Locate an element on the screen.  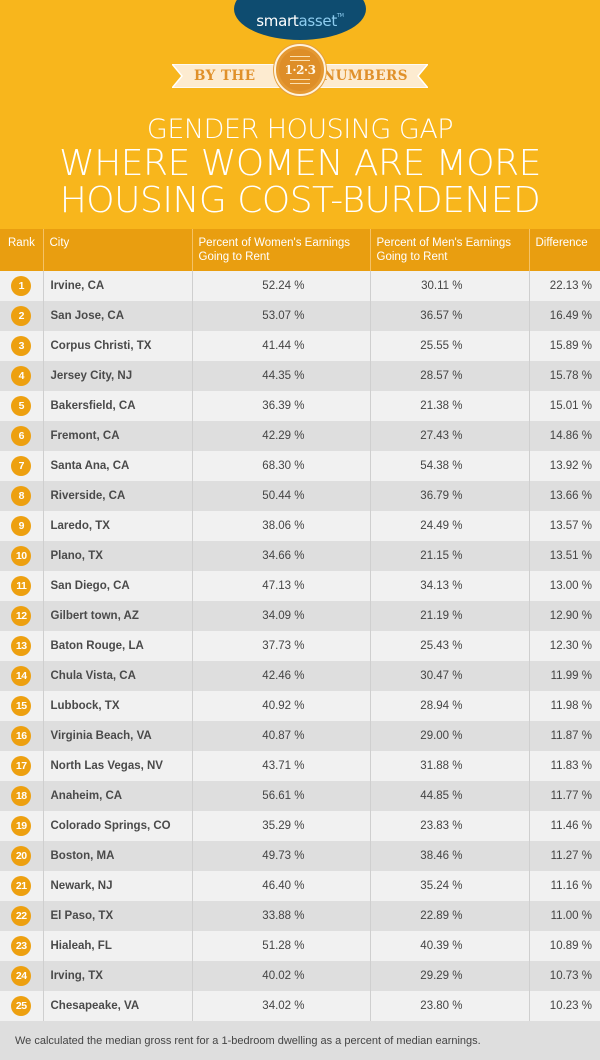
rank-cell: 2 is located at coordinates (21, 316).